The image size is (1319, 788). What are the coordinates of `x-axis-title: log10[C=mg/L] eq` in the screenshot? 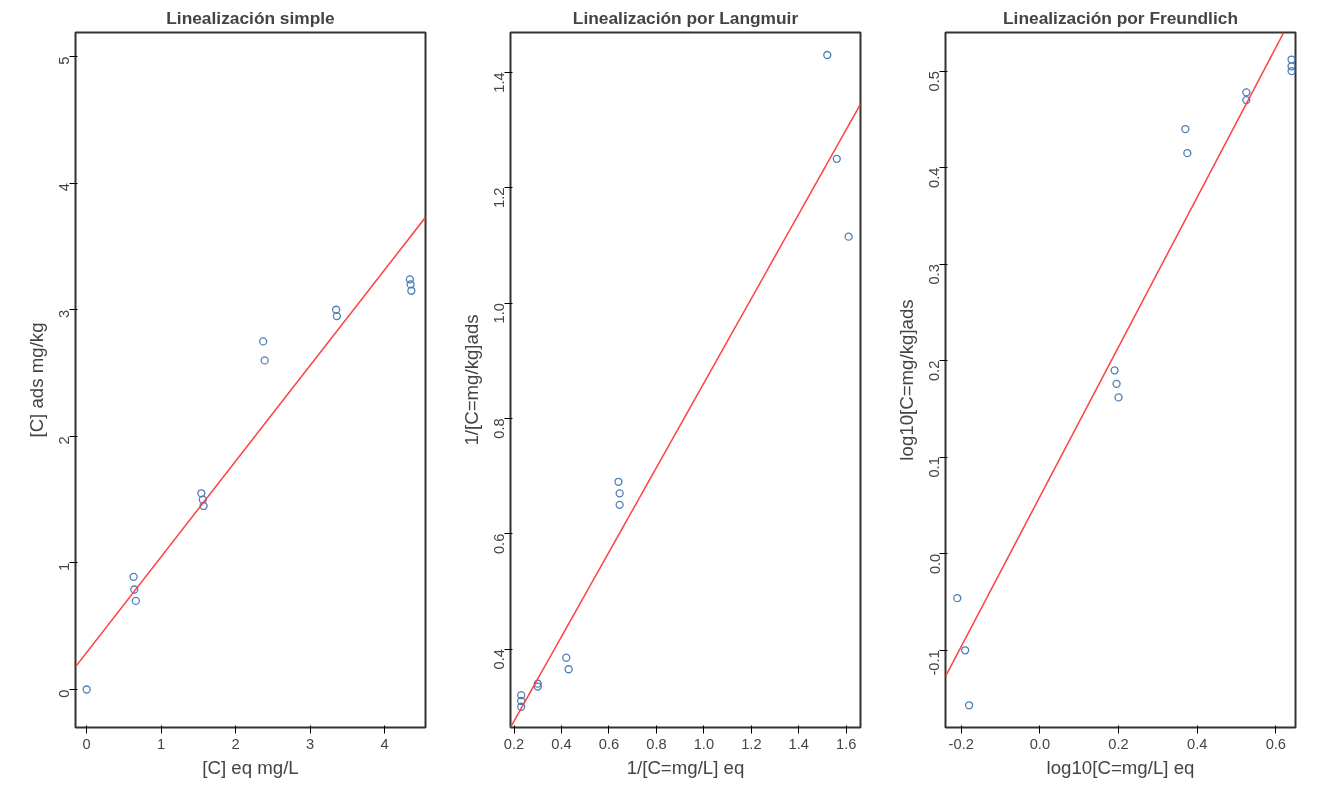 It's located at (1120, 767).